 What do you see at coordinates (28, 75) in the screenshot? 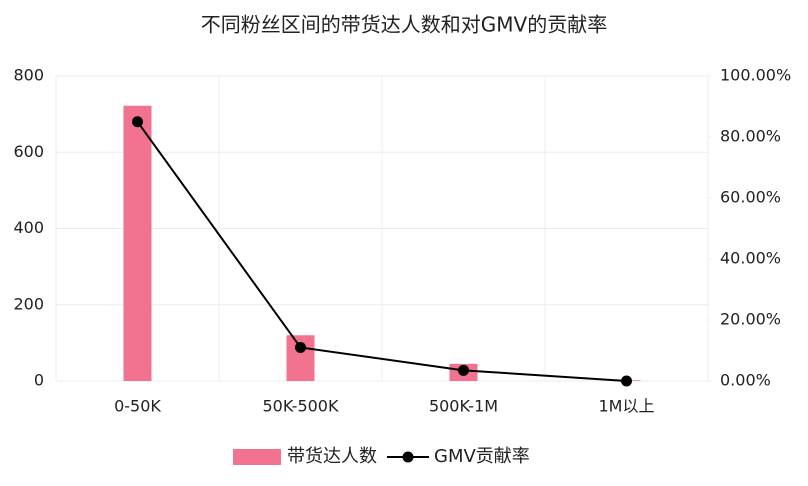
I see `y-tick-label: 800` at bounding box center [28, 75].